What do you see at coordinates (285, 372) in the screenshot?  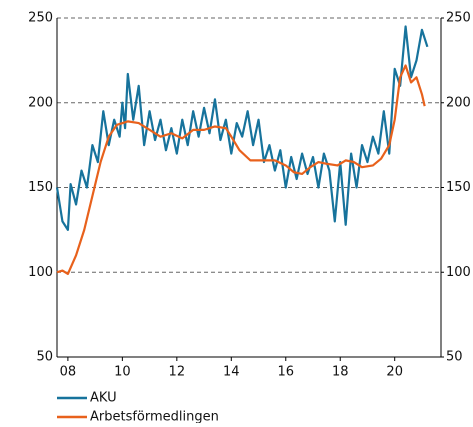 I see `x-tick-label: 16` at bounding box center [285, 372].